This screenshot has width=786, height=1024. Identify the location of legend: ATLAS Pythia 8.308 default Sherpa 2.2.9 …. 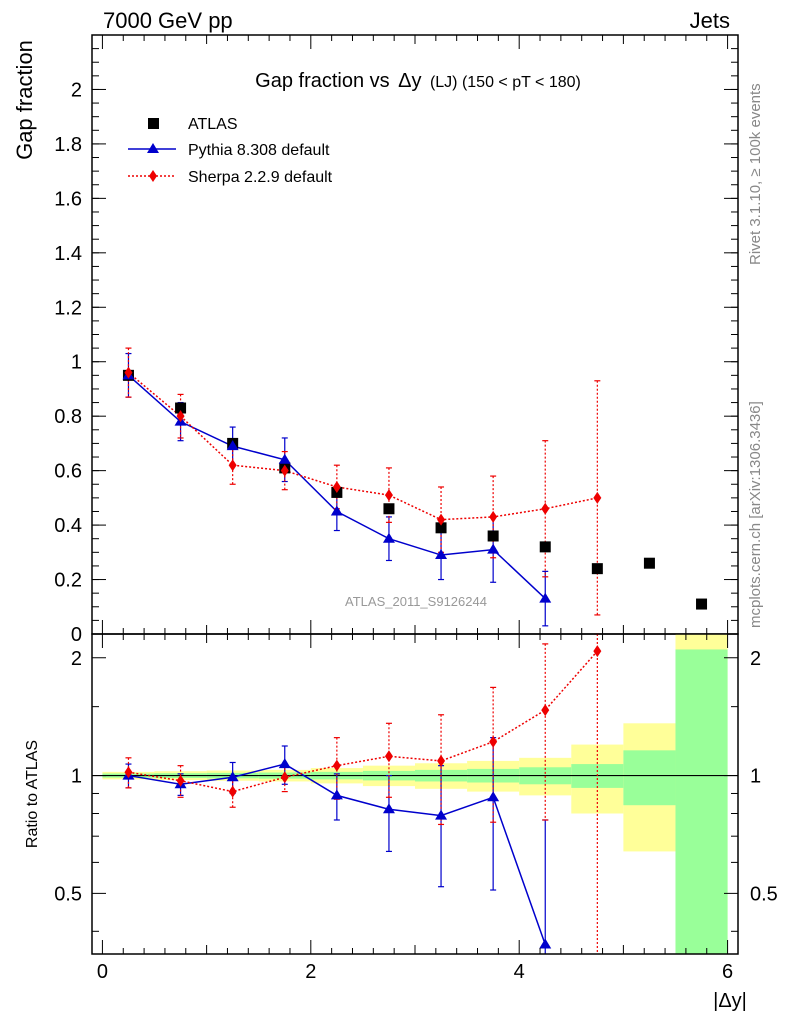
(230, 151).